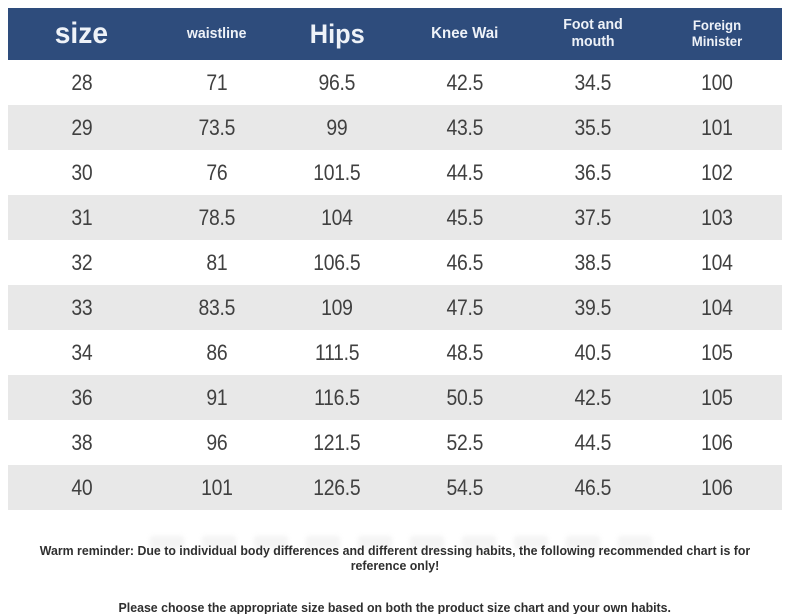  Describe the element at coordinates (337, 352) in the screenshot. I see `table-cell: 111.5` at that location.